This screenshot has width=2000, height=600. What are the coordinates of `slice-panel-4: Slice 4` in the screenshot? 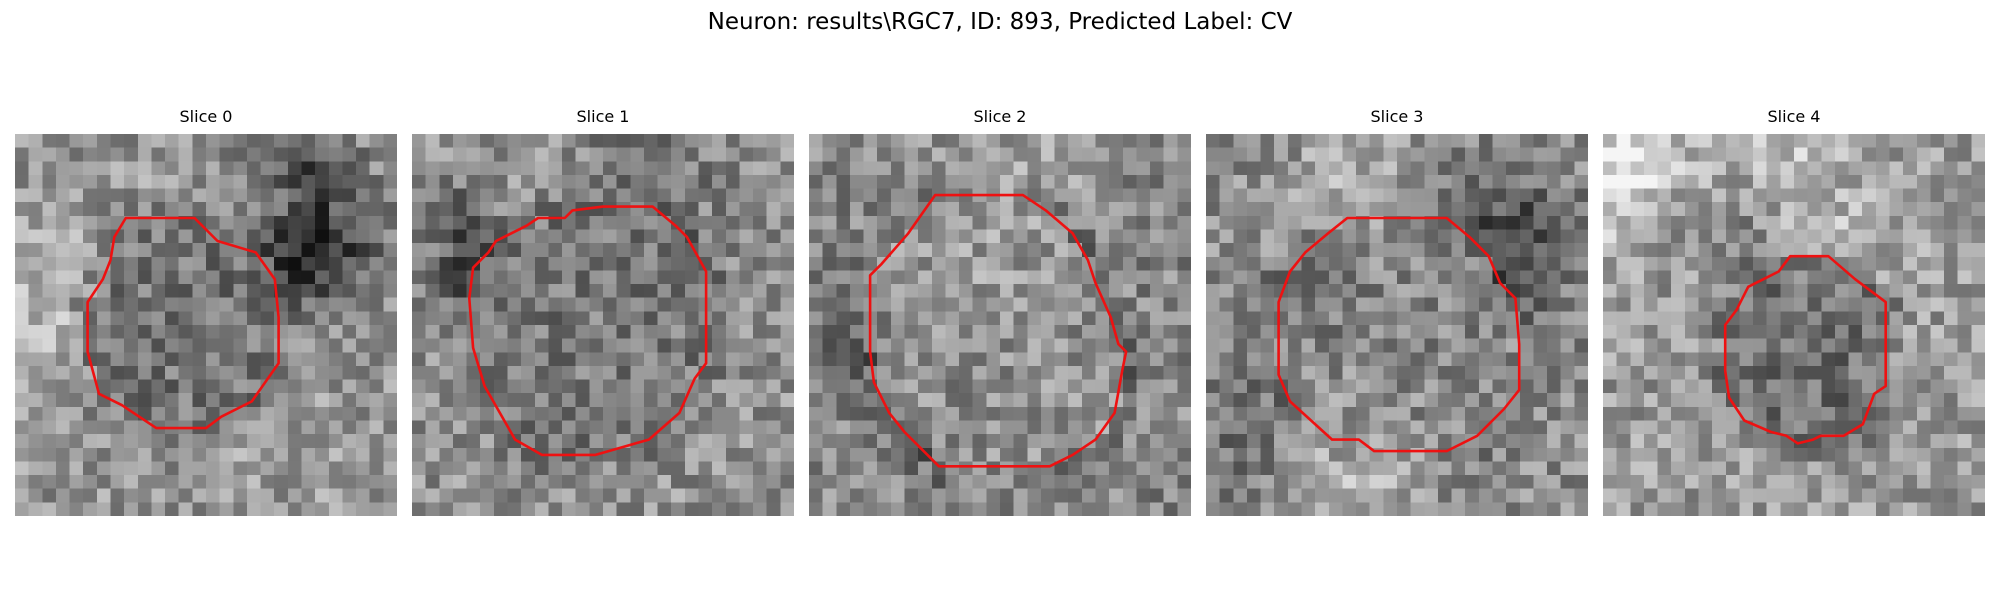 It's located at (1794, 311).